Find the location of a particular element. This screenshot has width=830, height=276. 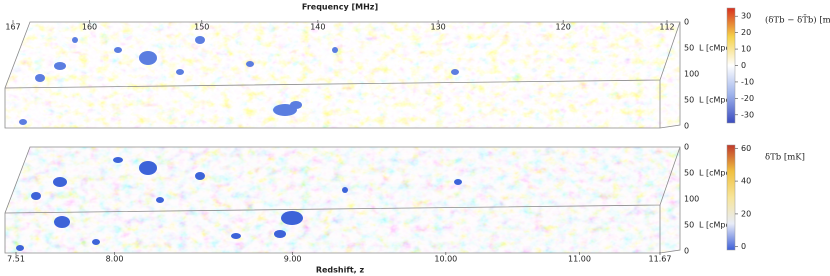

colorbar-tick-label: 40 is located at coordinates (746, 181).